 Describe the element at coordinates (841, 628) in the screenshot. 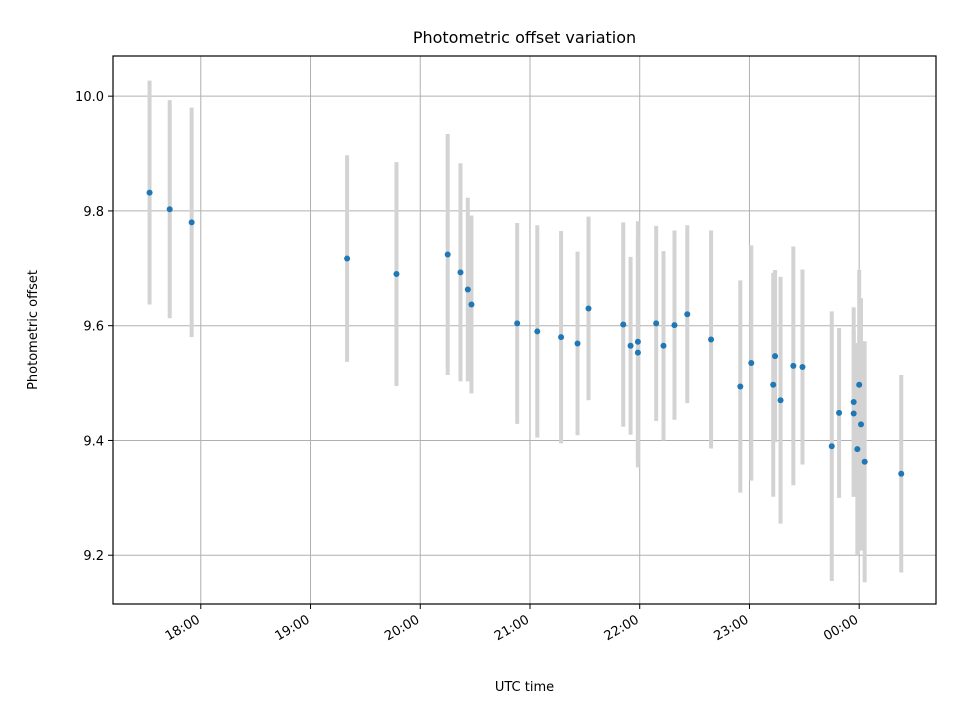

I see `x-tick-label: 00:00` at that location.